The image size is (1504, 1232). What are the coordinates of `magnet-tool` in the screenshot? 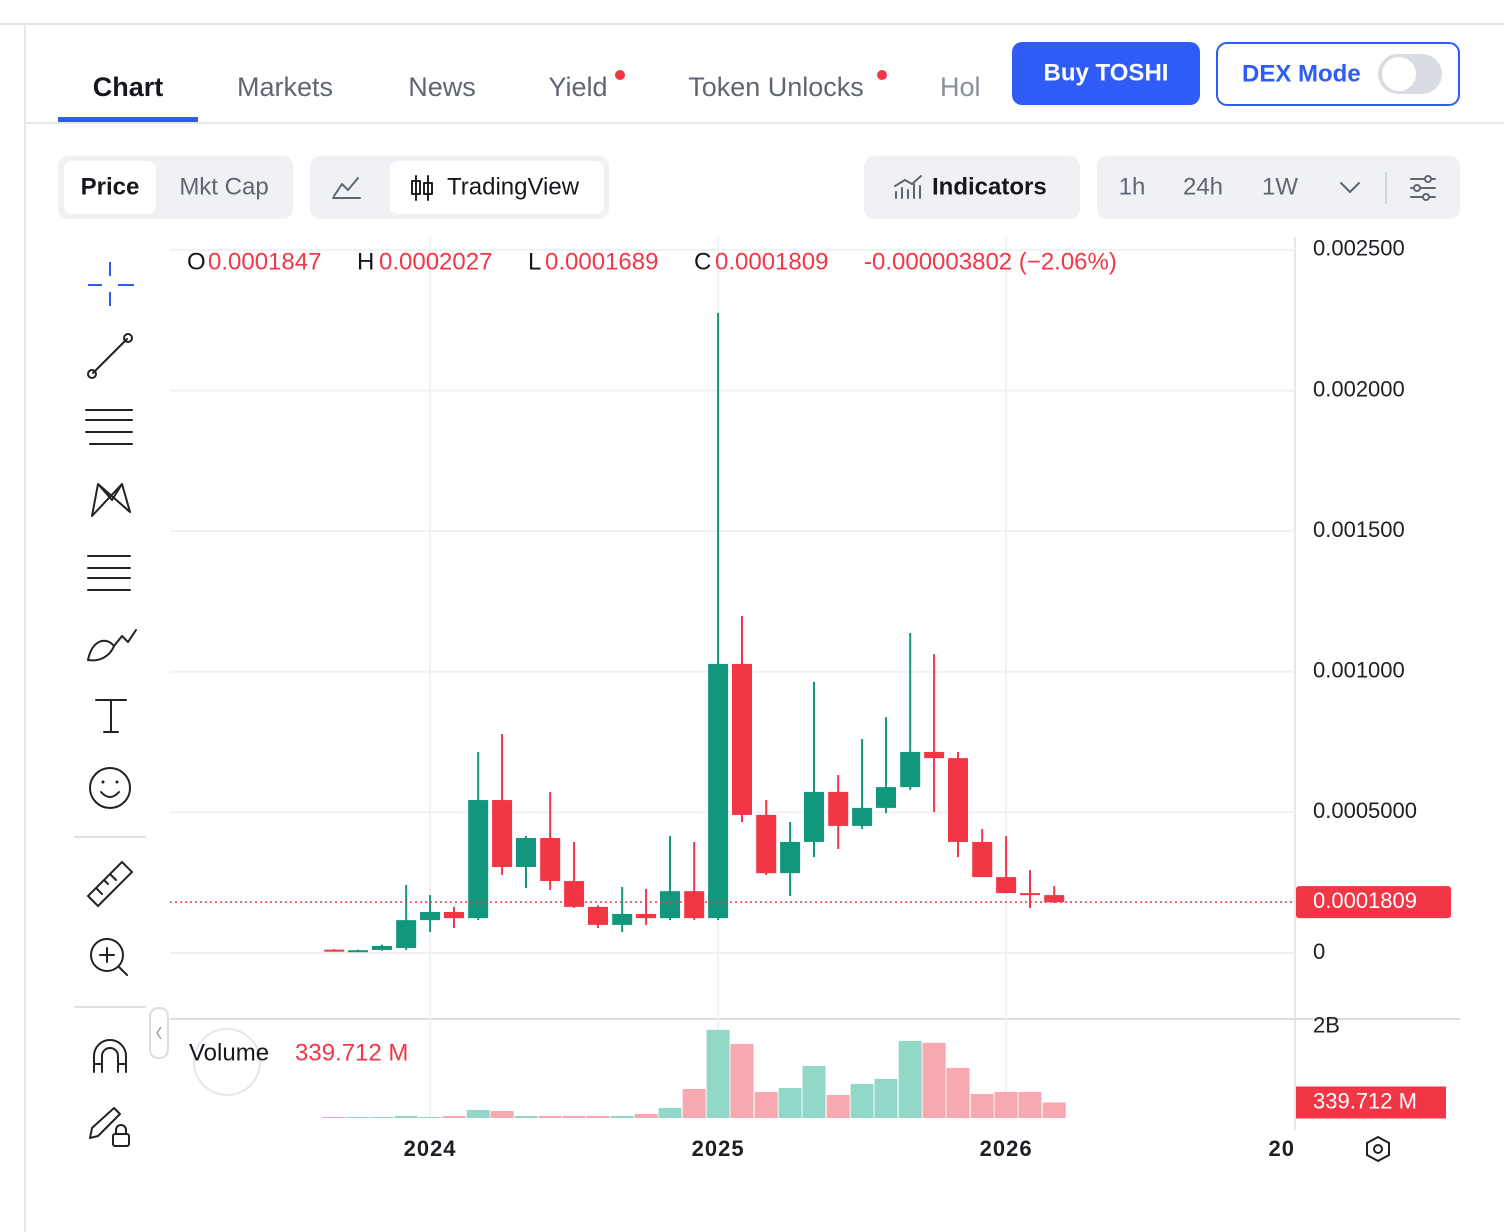 It's located at (110, 1056).